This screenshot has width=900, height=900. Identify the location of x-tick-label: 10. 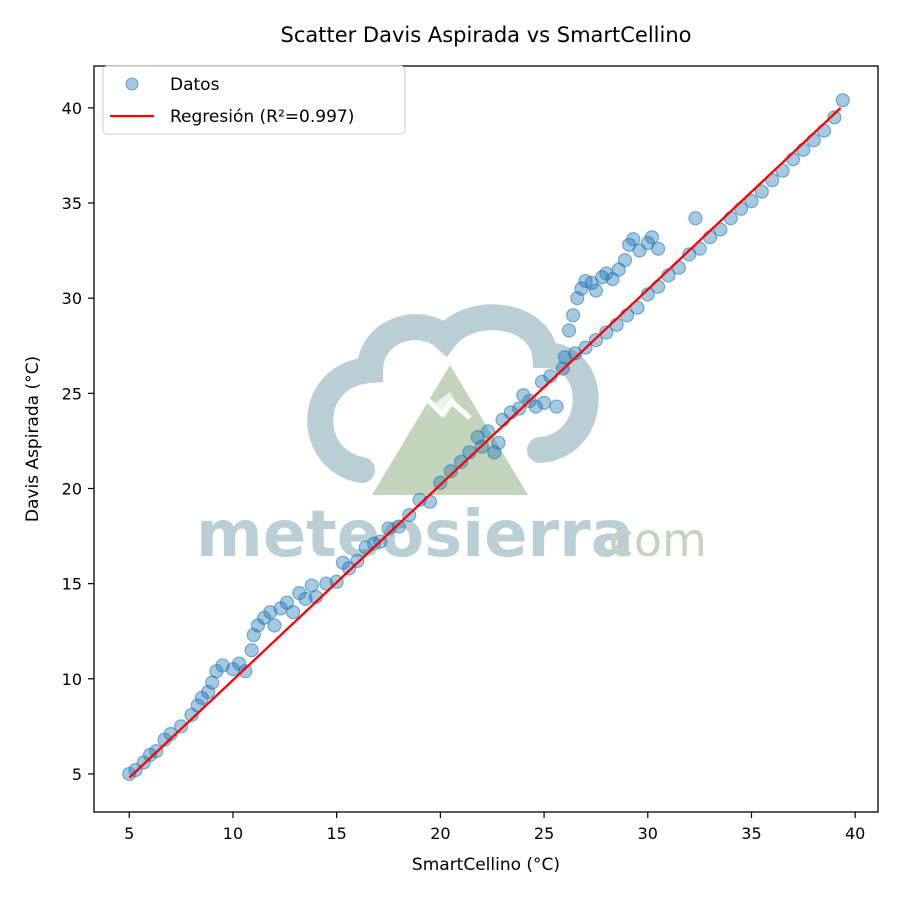
(233, 833).